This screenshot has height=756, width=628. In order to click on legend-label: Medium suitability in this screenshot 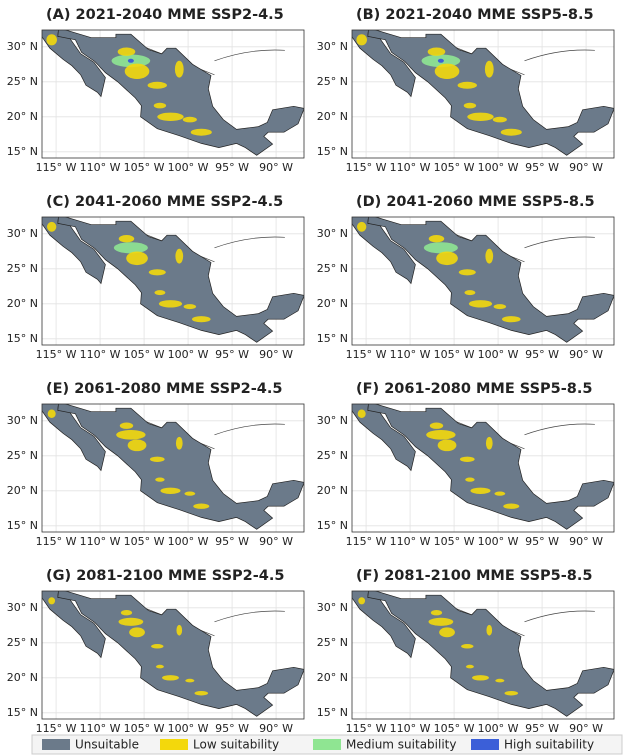, I will do `click(401, 745)`.